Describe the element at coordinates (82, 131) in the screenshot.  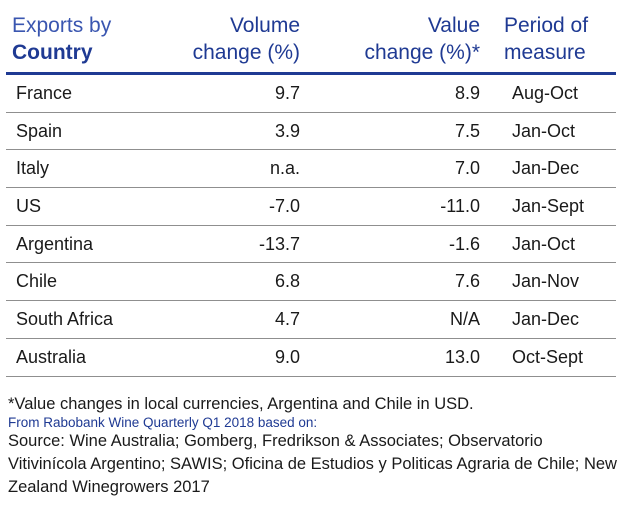
I see `country-cell: Spain` at that location.